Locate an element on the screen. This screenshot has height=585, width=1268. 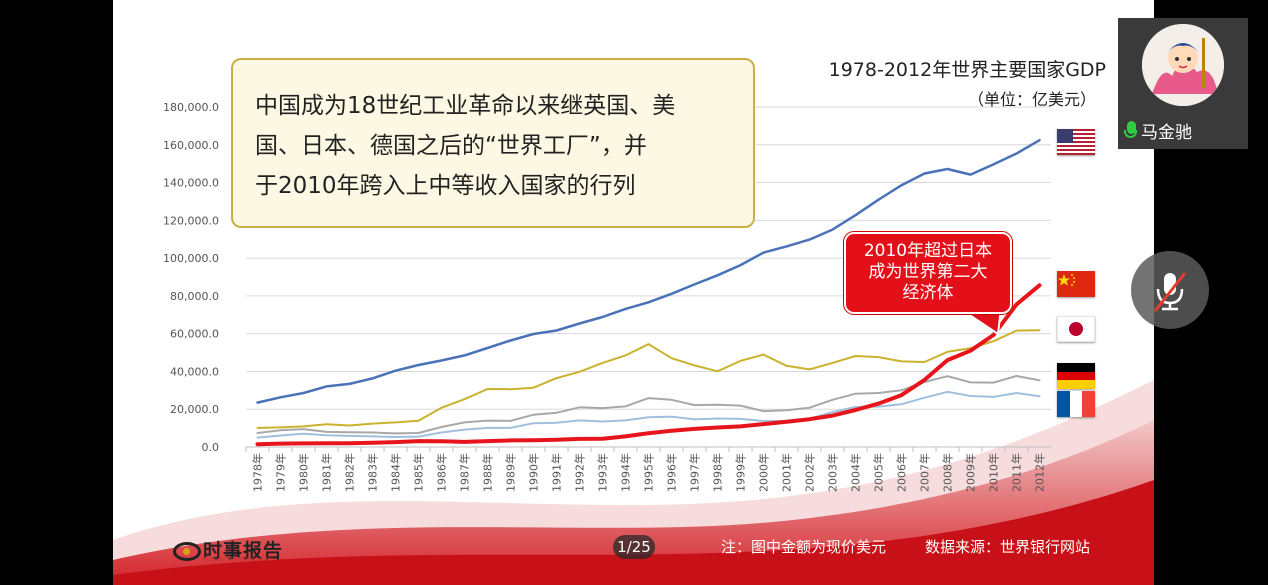
annotation-bubble: 2010年超过日本 成为世界第二大 经济体 is located at coordinates (928, 273).